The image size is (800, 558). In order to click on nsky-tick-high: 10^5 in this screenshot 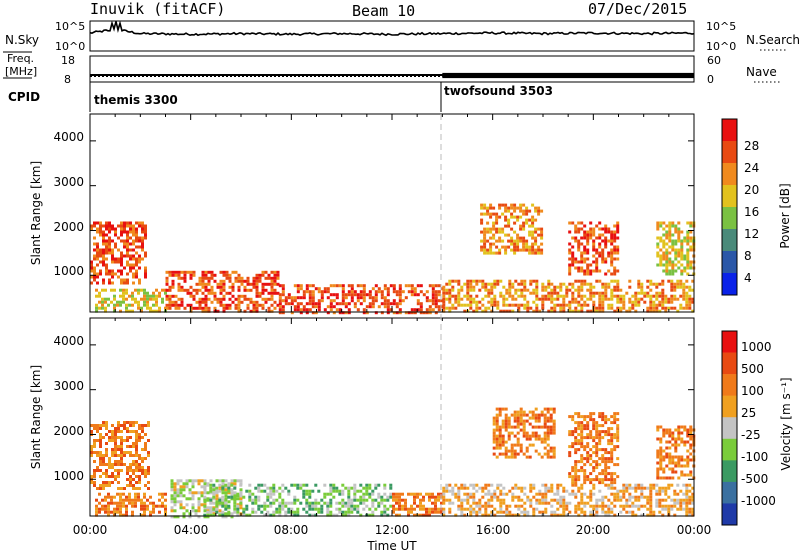, I will do `click(70, 26)`.